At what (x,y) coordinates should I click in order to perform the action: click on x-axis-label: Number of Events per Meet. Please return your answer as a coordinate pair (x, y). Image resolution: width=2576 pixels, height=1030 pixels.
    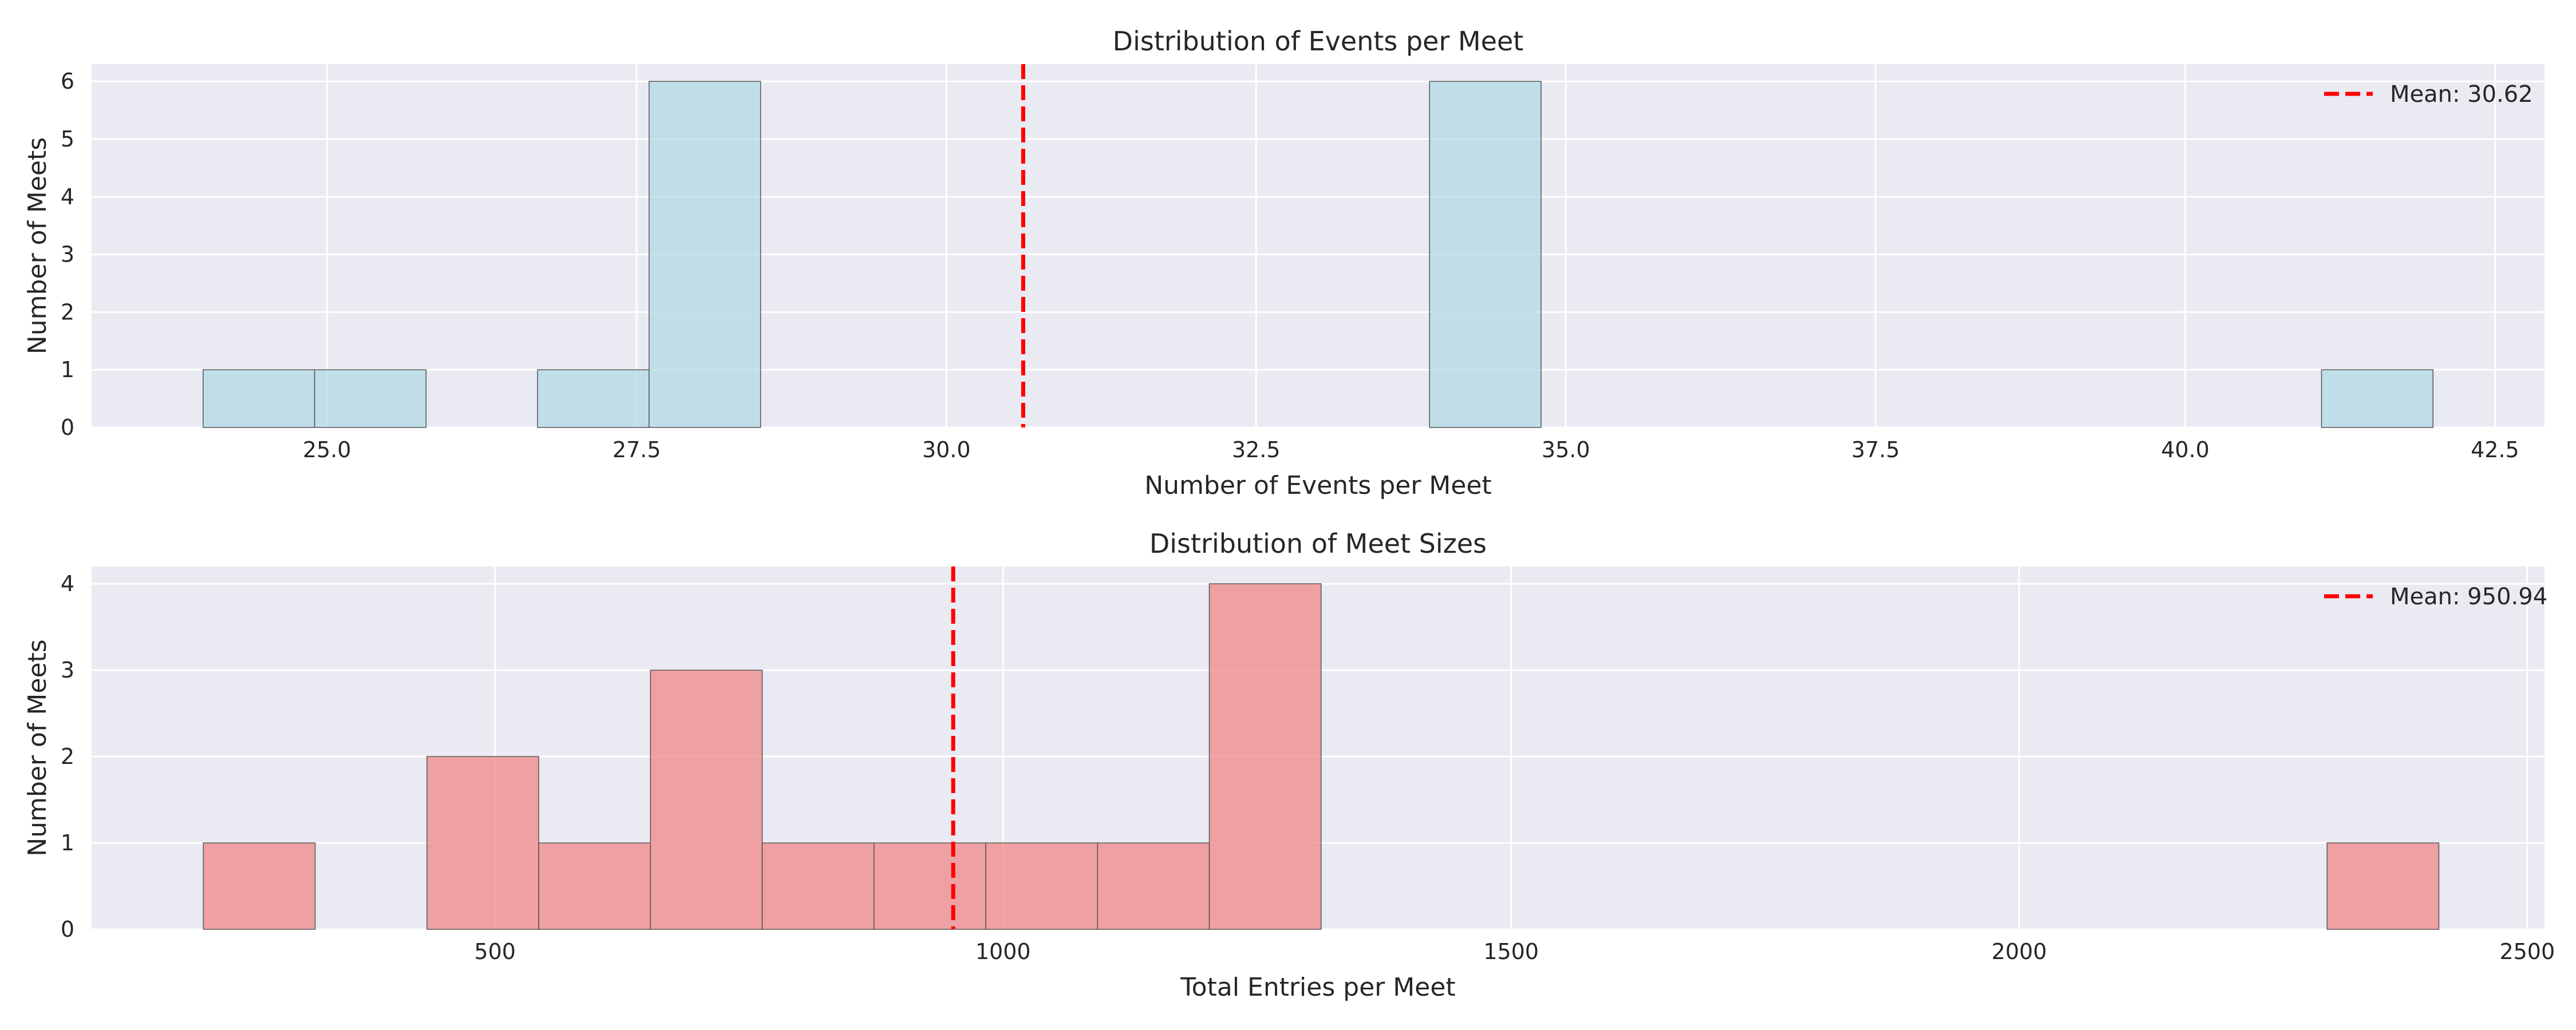
    Looking at the image, I should click on (1318, 485).